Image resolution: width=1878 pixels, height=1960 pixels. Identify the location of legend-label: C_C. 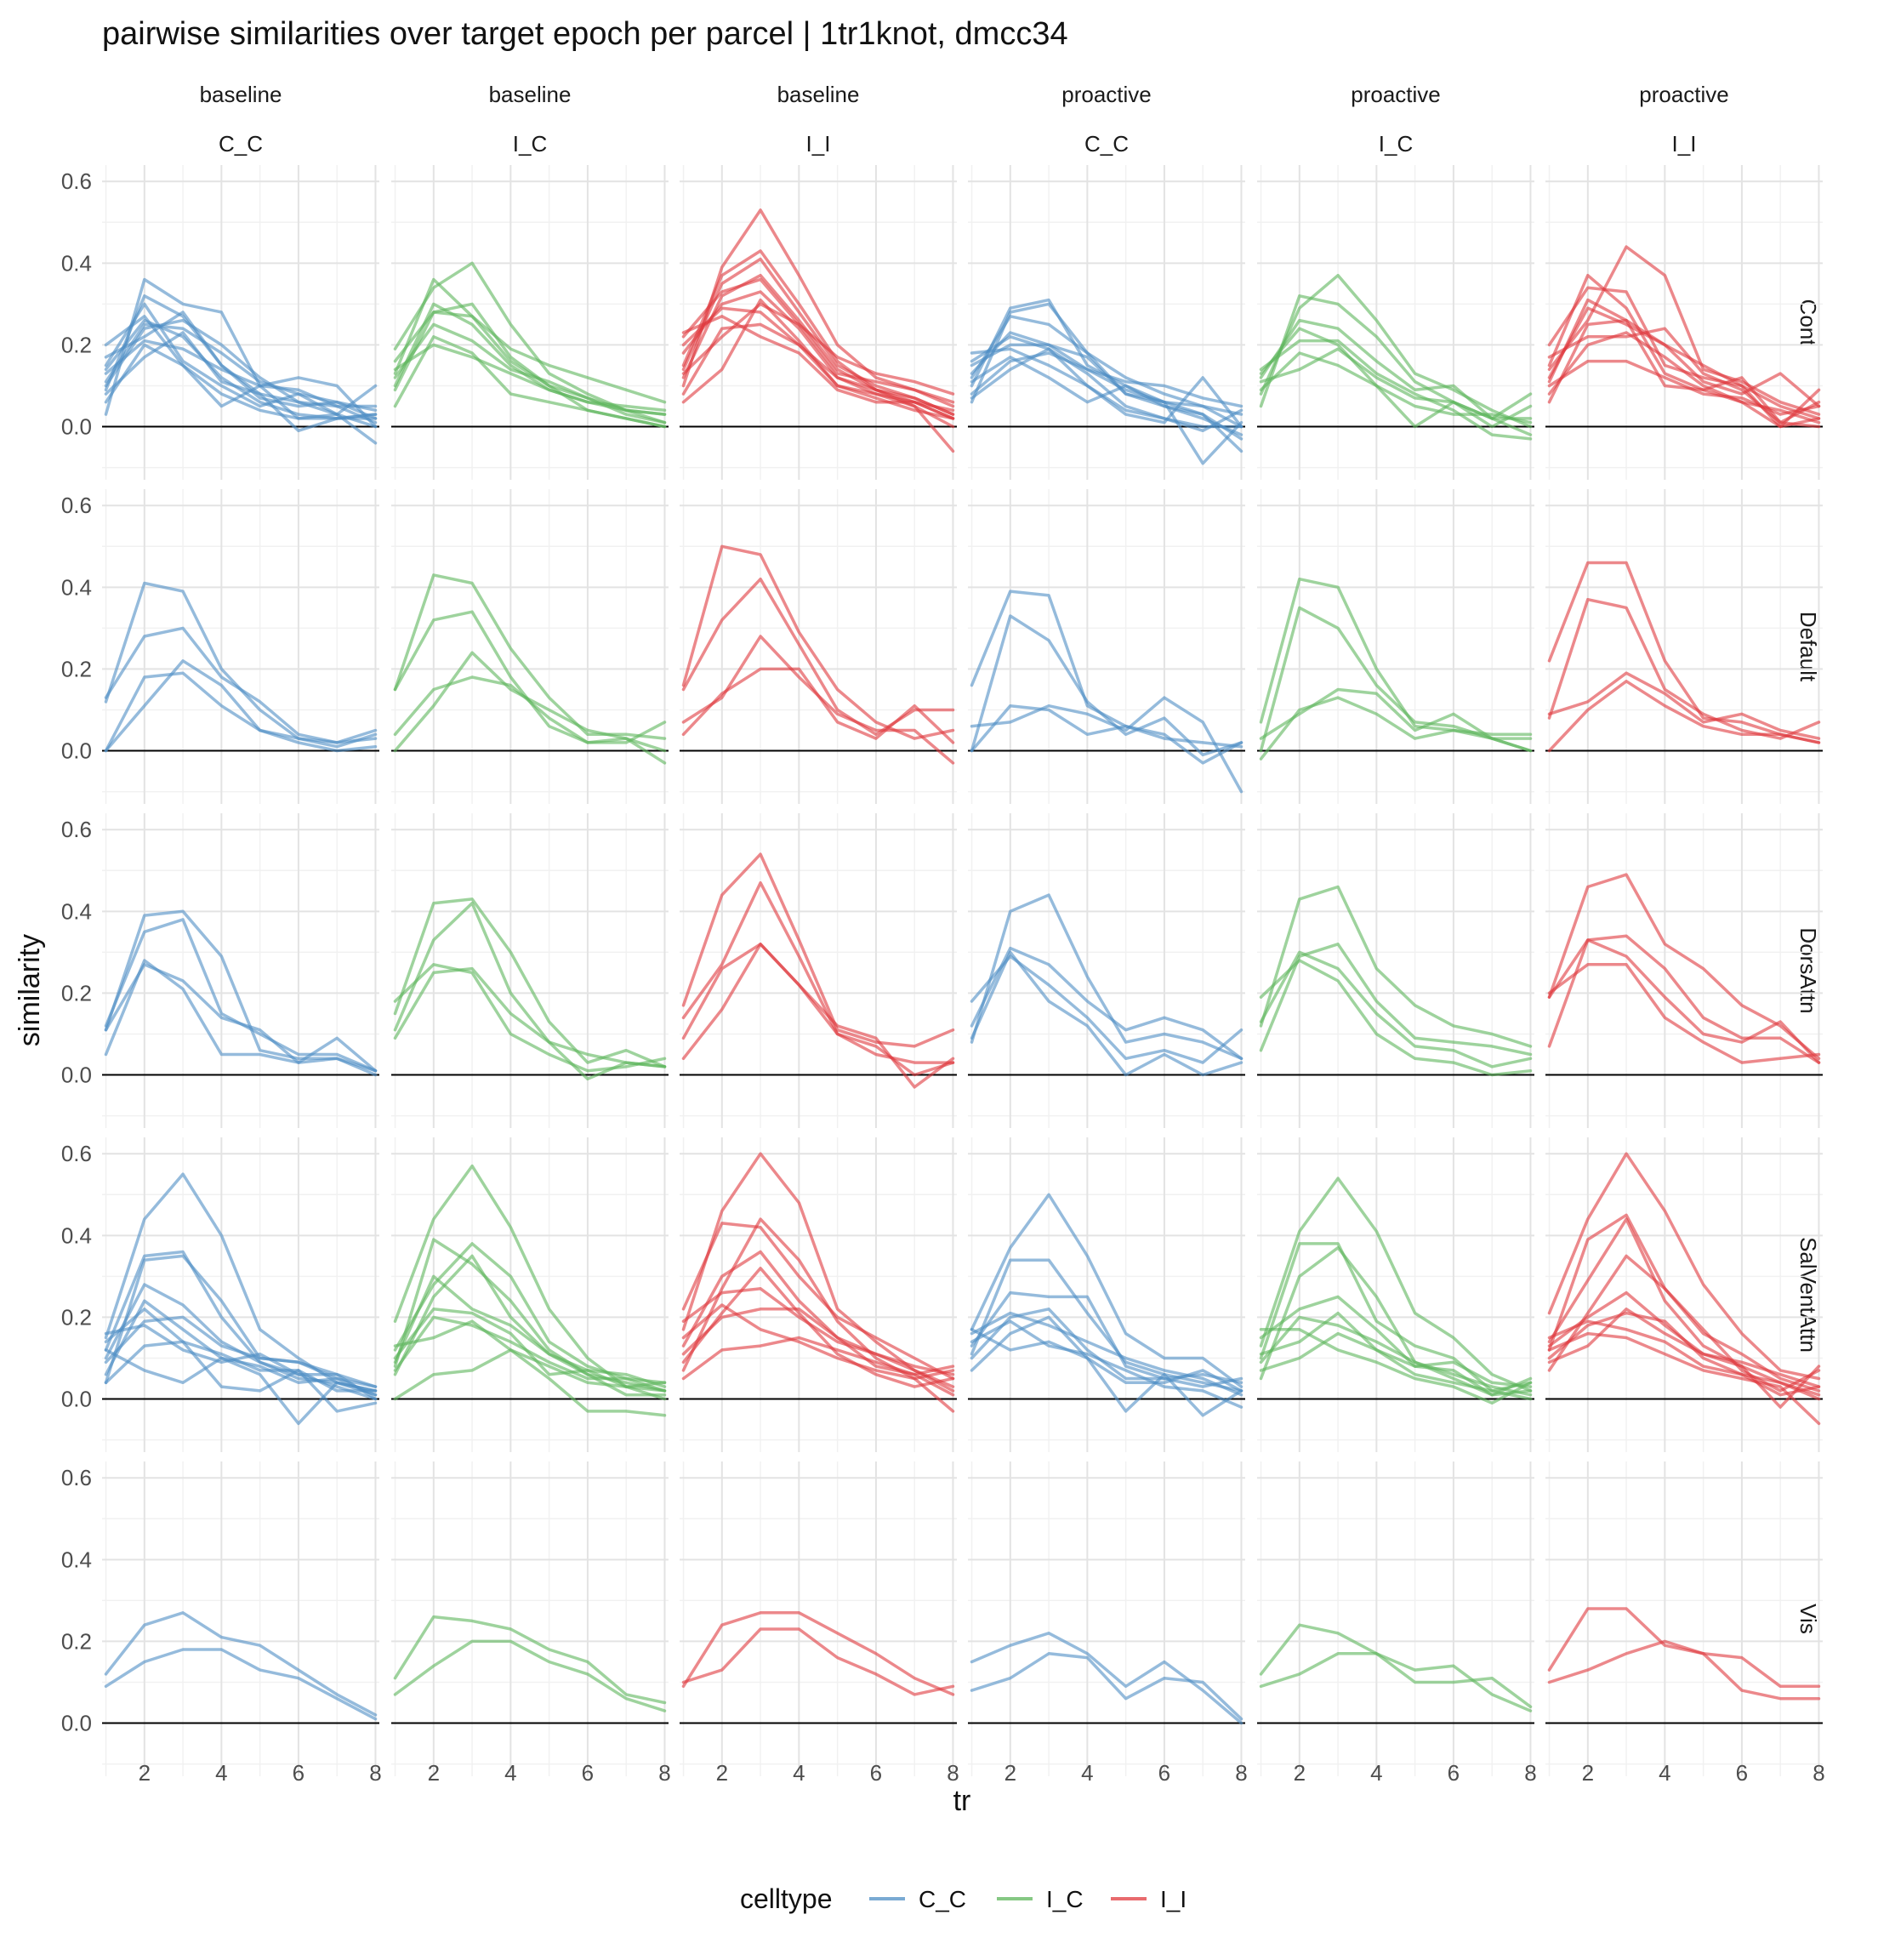
(942, 1899).